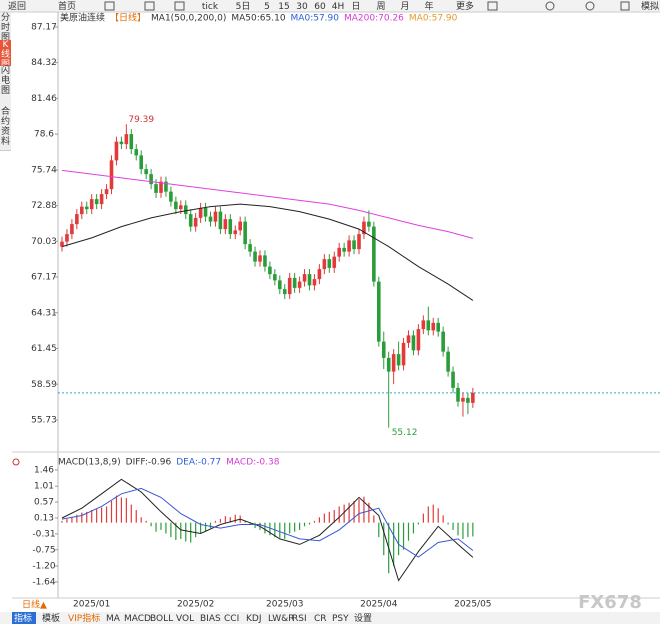  What do you see at coordinates (51, 618) in the screenshot?
I see `bottom-tab: 模板` at bounding box center [51, 618].